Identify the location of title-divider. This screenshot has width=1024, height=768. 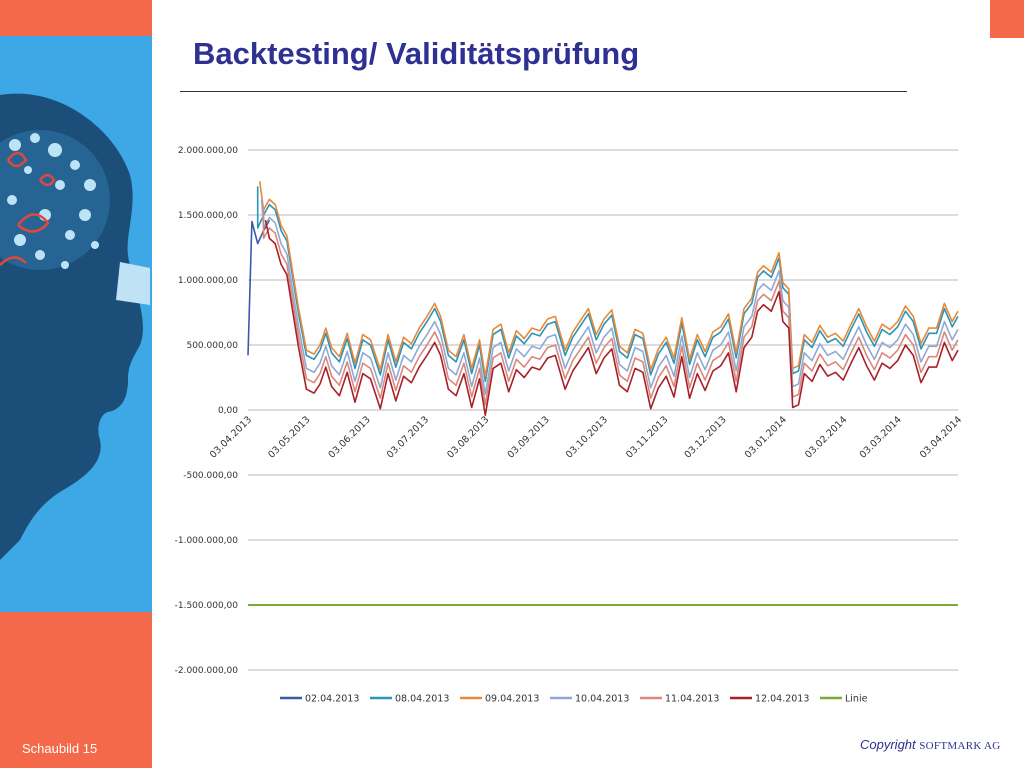
(543, 91).